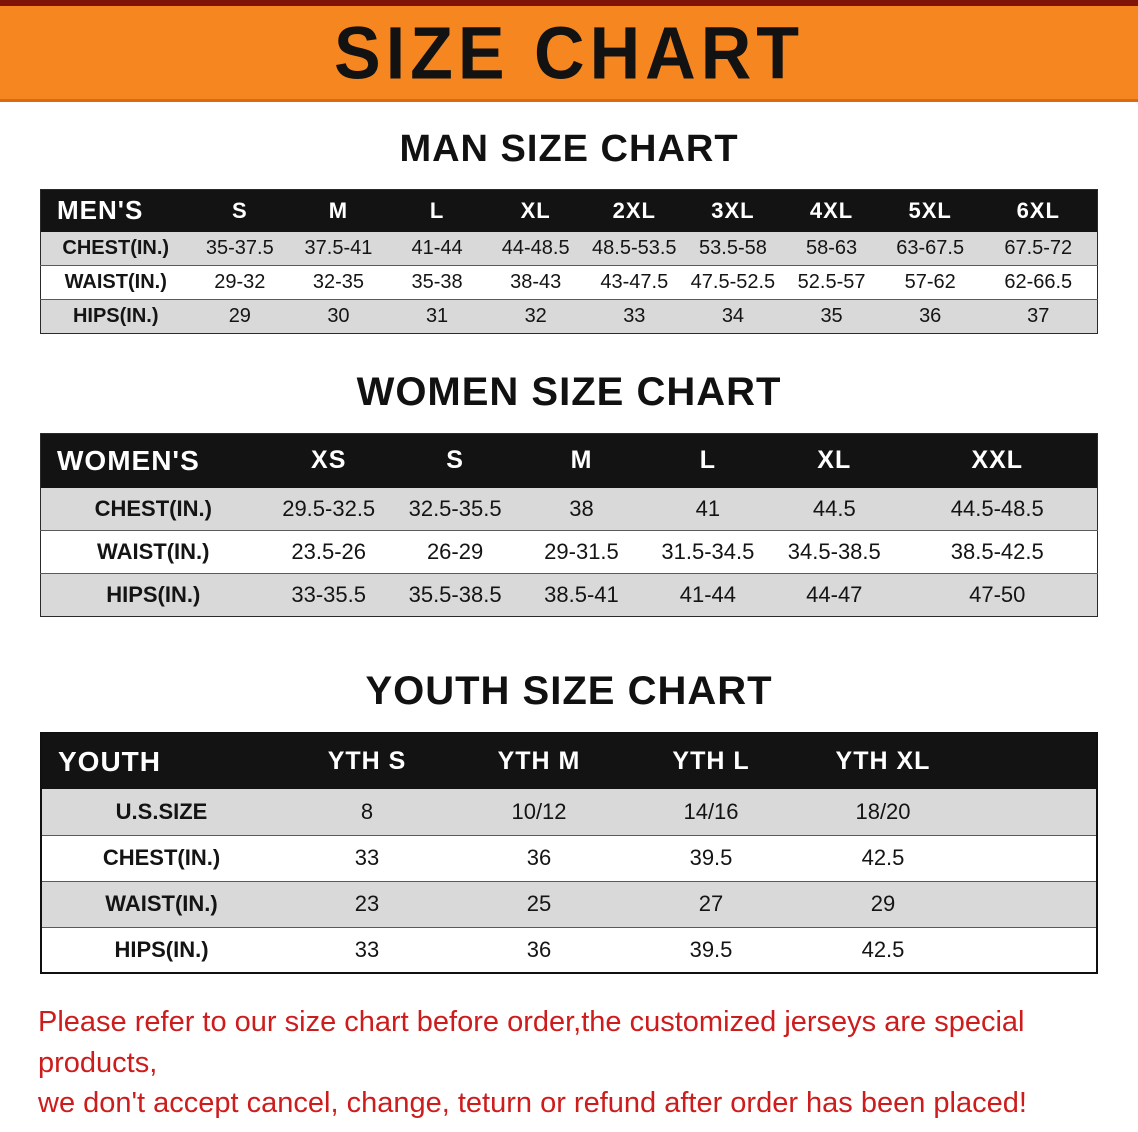 This screenshot has height=1132, width=1138. What do you see at coordinates (1038, 282) in the screenshot?
I see `table-cell: 62-66.5` at bounding box center [1038, 282].